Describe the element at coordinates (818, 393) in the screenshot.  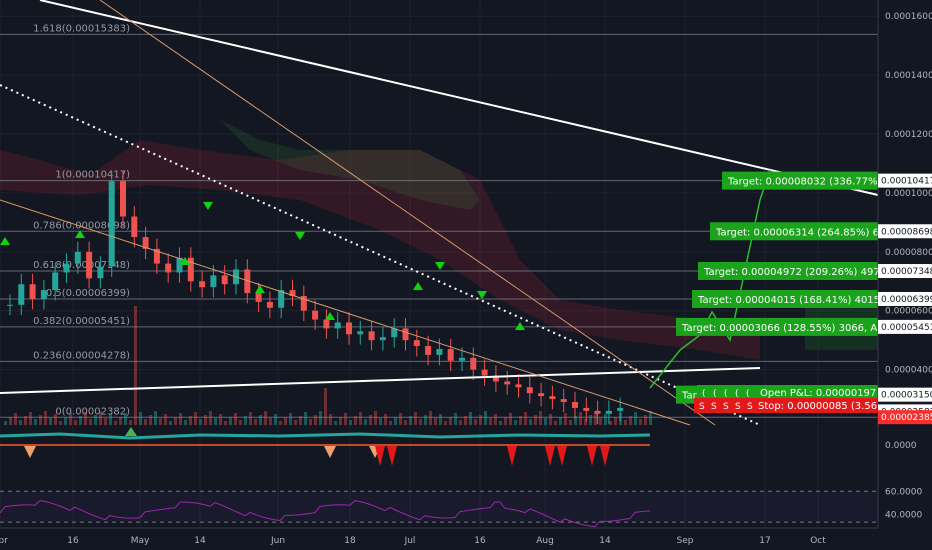
I see `open-pnl-label: Open P&L: 0.00000197` at that location.